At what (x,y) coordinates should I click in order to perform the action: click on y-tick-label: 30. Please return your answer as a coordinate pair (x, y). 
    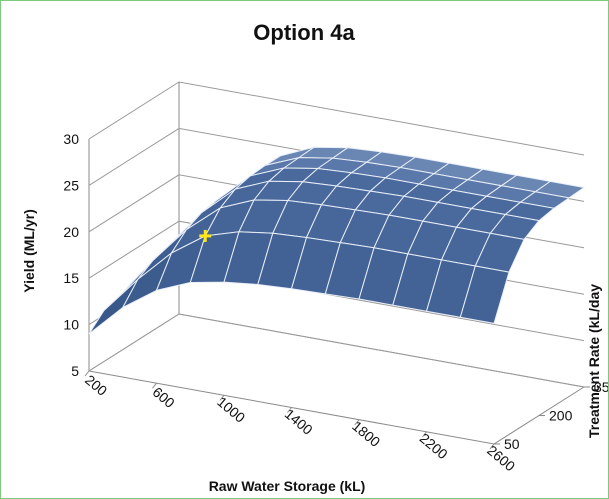
    Looking at the image, I should click on (71, 139).